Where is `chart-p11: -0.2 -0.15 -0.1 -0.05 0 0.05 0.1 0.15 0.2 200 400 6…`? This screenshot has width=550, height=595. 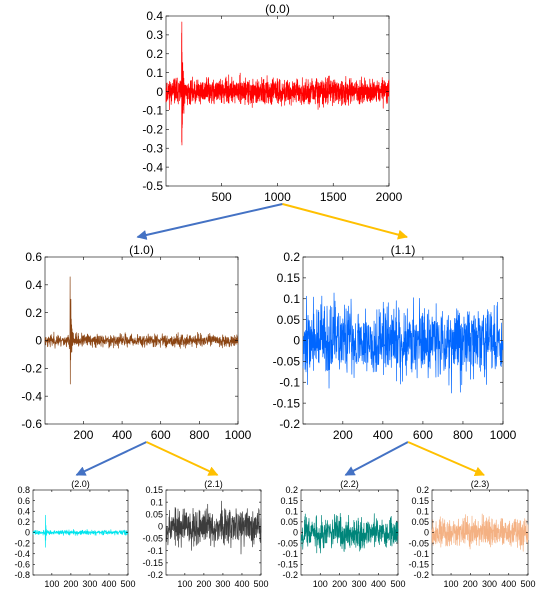 chart-p11: -0.2 -0.15 -0.1 -0.05 0 0.05 0.1 0.15 0.2 200 400 6… is located at coordinates (395, 342).